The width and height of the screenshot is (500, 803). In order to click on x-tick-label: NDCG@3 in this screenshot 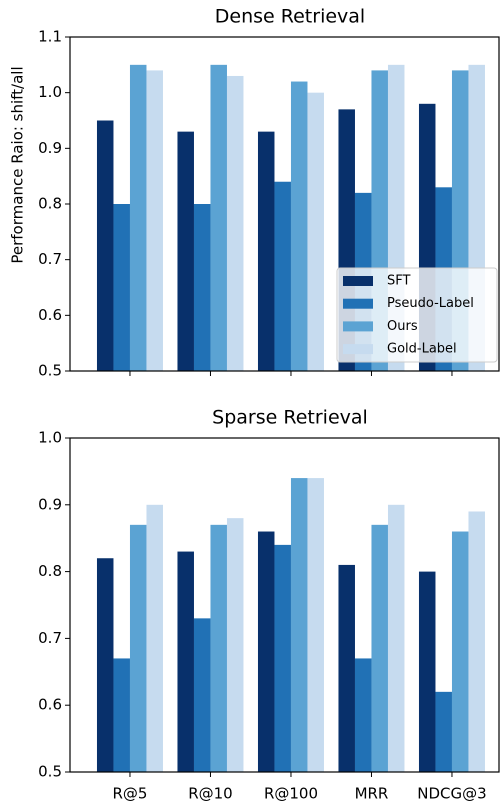, I will do `click(451, 794)`.